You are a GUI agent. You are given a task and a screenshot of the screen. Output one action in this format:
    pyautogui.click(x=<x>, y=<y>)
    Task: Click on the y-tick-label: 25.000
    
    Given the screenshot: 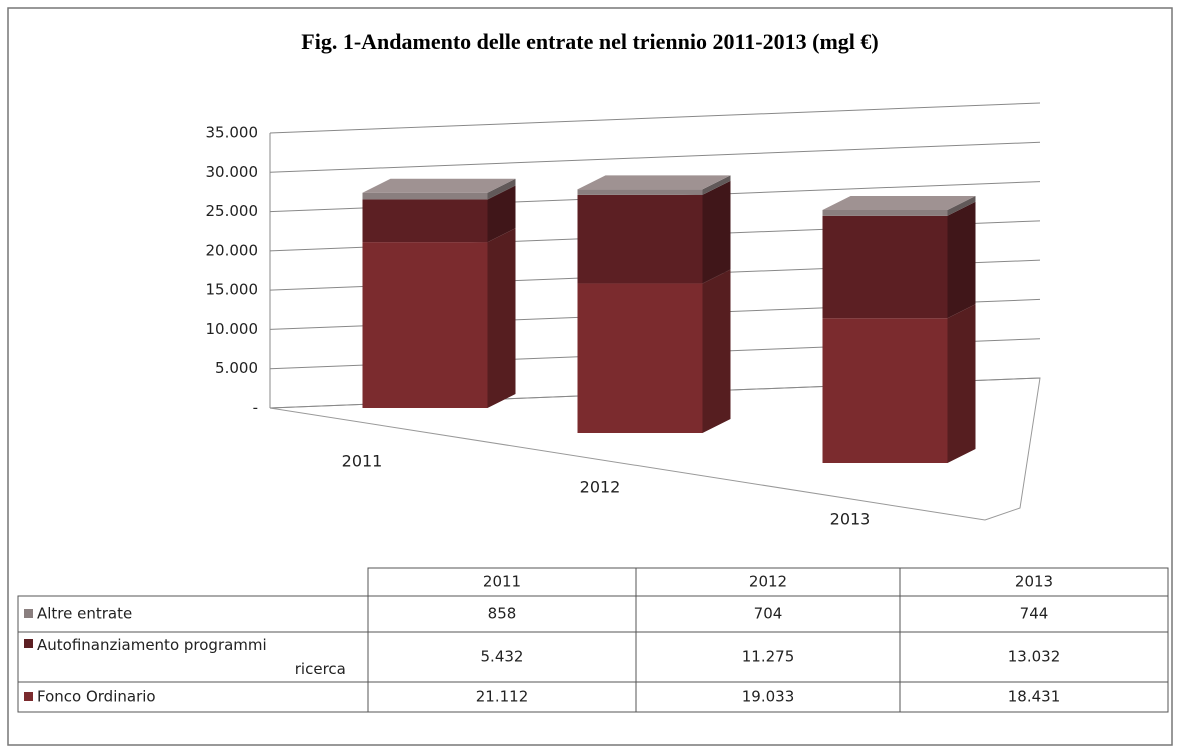 What is the action you would take?
    pyautogui.click(x=232, y=211)
    